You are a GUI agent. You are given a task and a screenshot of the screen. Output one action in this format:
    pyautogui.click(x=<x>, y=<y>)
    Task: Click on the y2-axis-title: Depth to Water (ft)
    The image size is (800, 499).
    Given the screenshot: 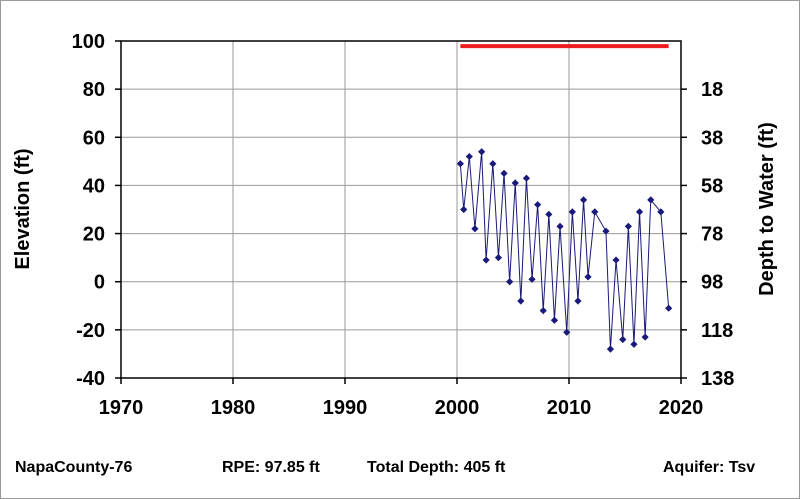 What is the action you would take?
    pyautogui.click(x=767, y=209)
    